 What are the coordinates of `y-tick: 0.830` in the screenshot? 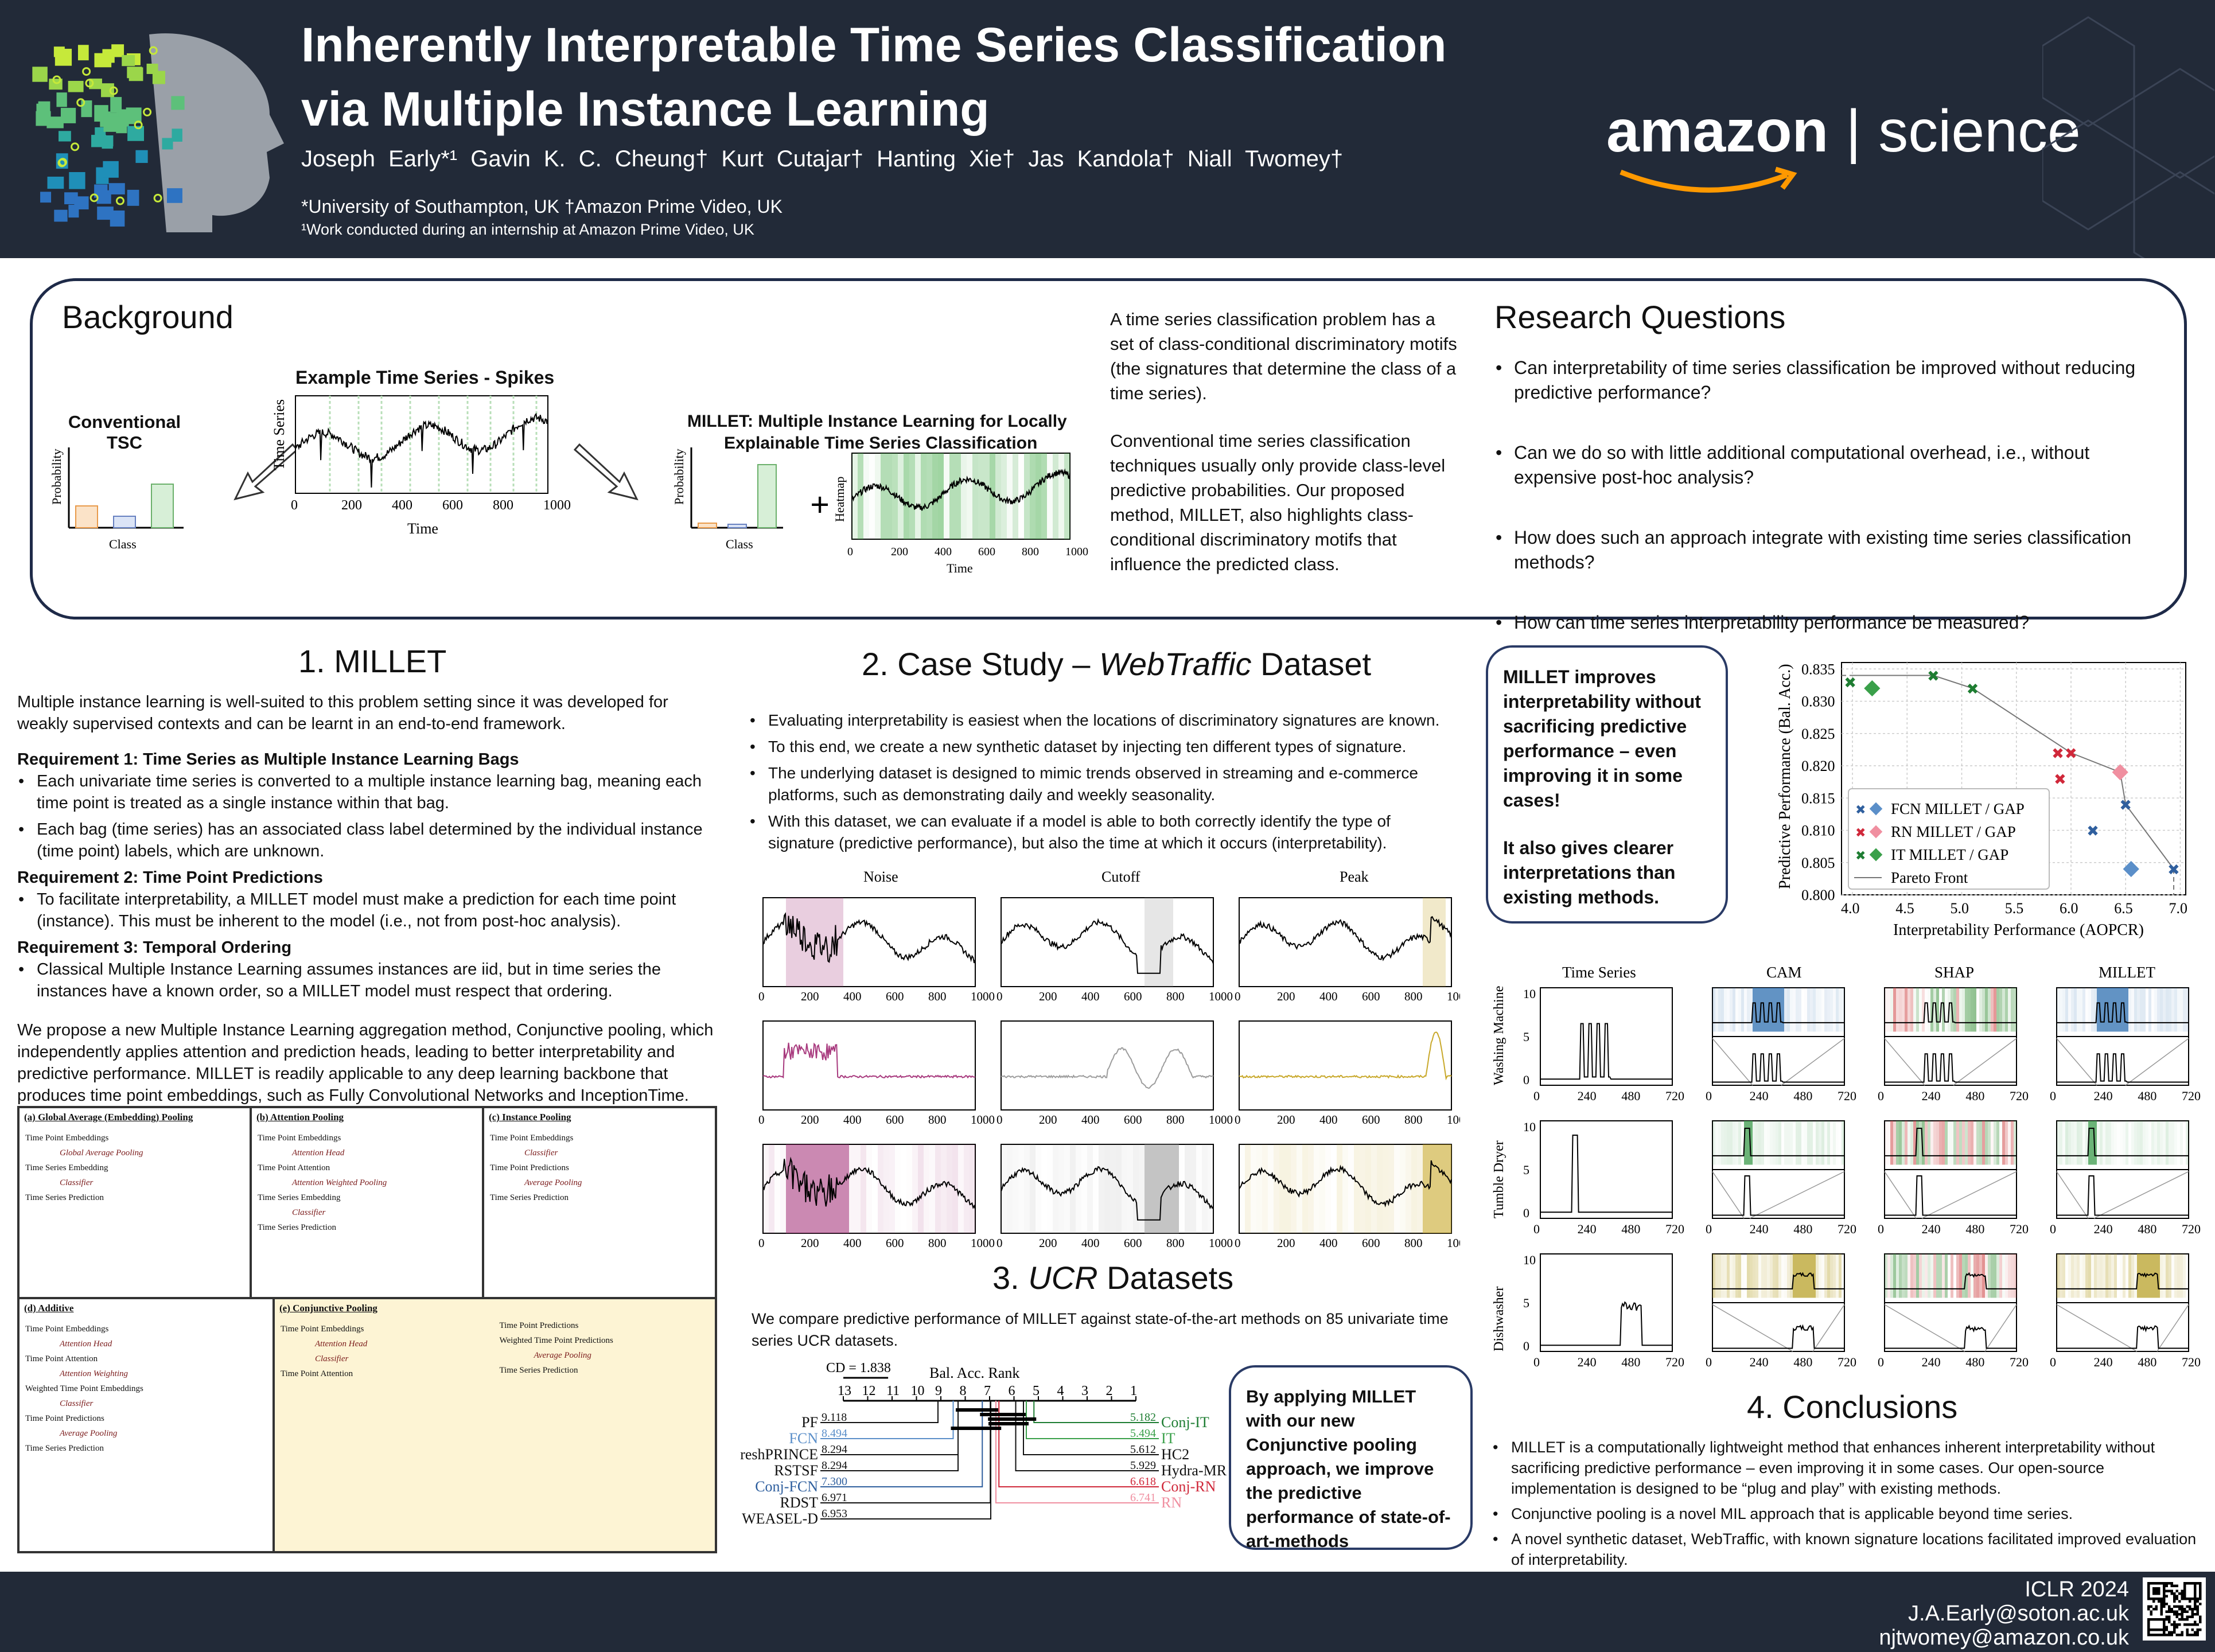 It's located at (1818, 701).